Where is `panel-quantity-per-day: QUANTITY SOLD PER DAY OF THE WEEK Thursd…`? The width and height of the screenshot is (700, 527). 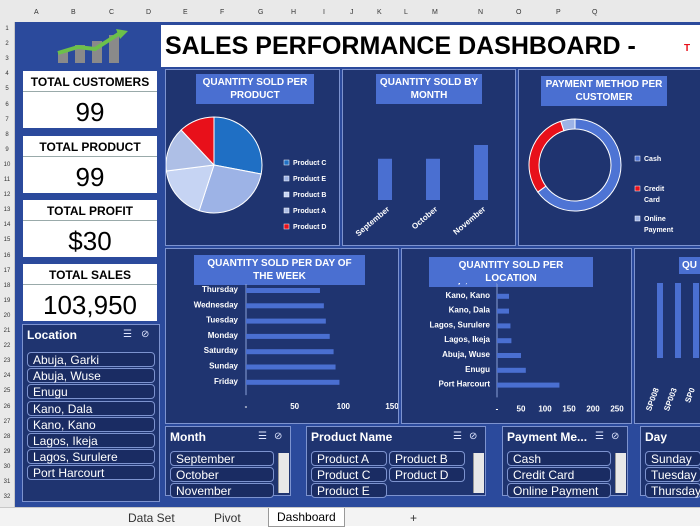
panel-quantity-per-day: QUANTITY SOLD PER DAY OF THE WEEK Thursd… is located at coordinates (282, 336).